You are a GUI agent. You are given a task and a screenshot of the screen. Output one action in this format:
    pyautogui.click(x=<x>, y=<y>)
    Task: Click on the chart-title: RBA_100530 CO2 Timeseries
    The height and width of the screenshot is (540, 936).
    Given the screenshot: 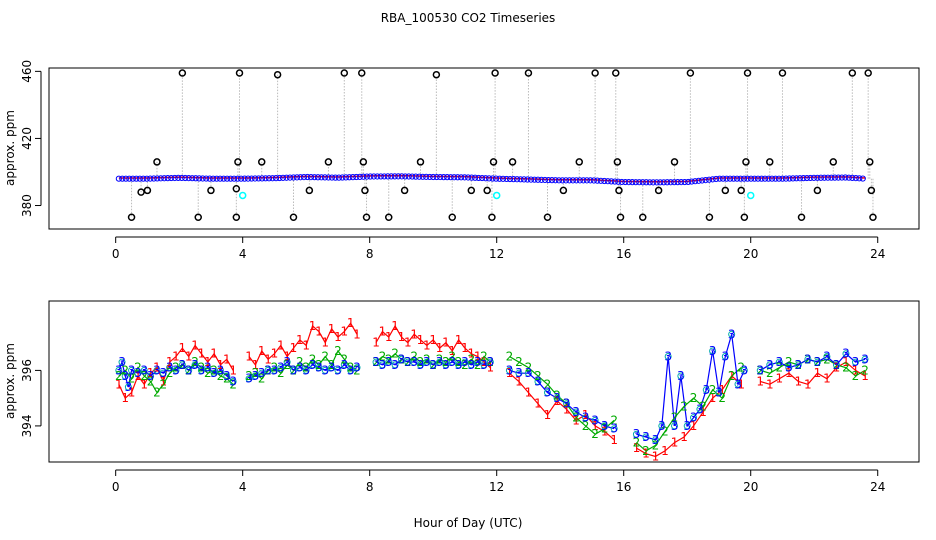 What is the action you would take?
    pyautogui.click(x=468, y=18)
    